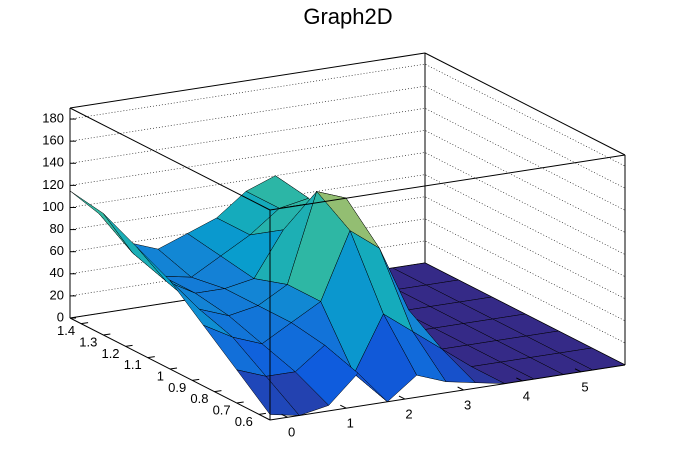 This screenshot has width=696, height=472. Describe the element at coordinates (526, 395) in the screenshot. I see `x-tick-label: 4` at that location.